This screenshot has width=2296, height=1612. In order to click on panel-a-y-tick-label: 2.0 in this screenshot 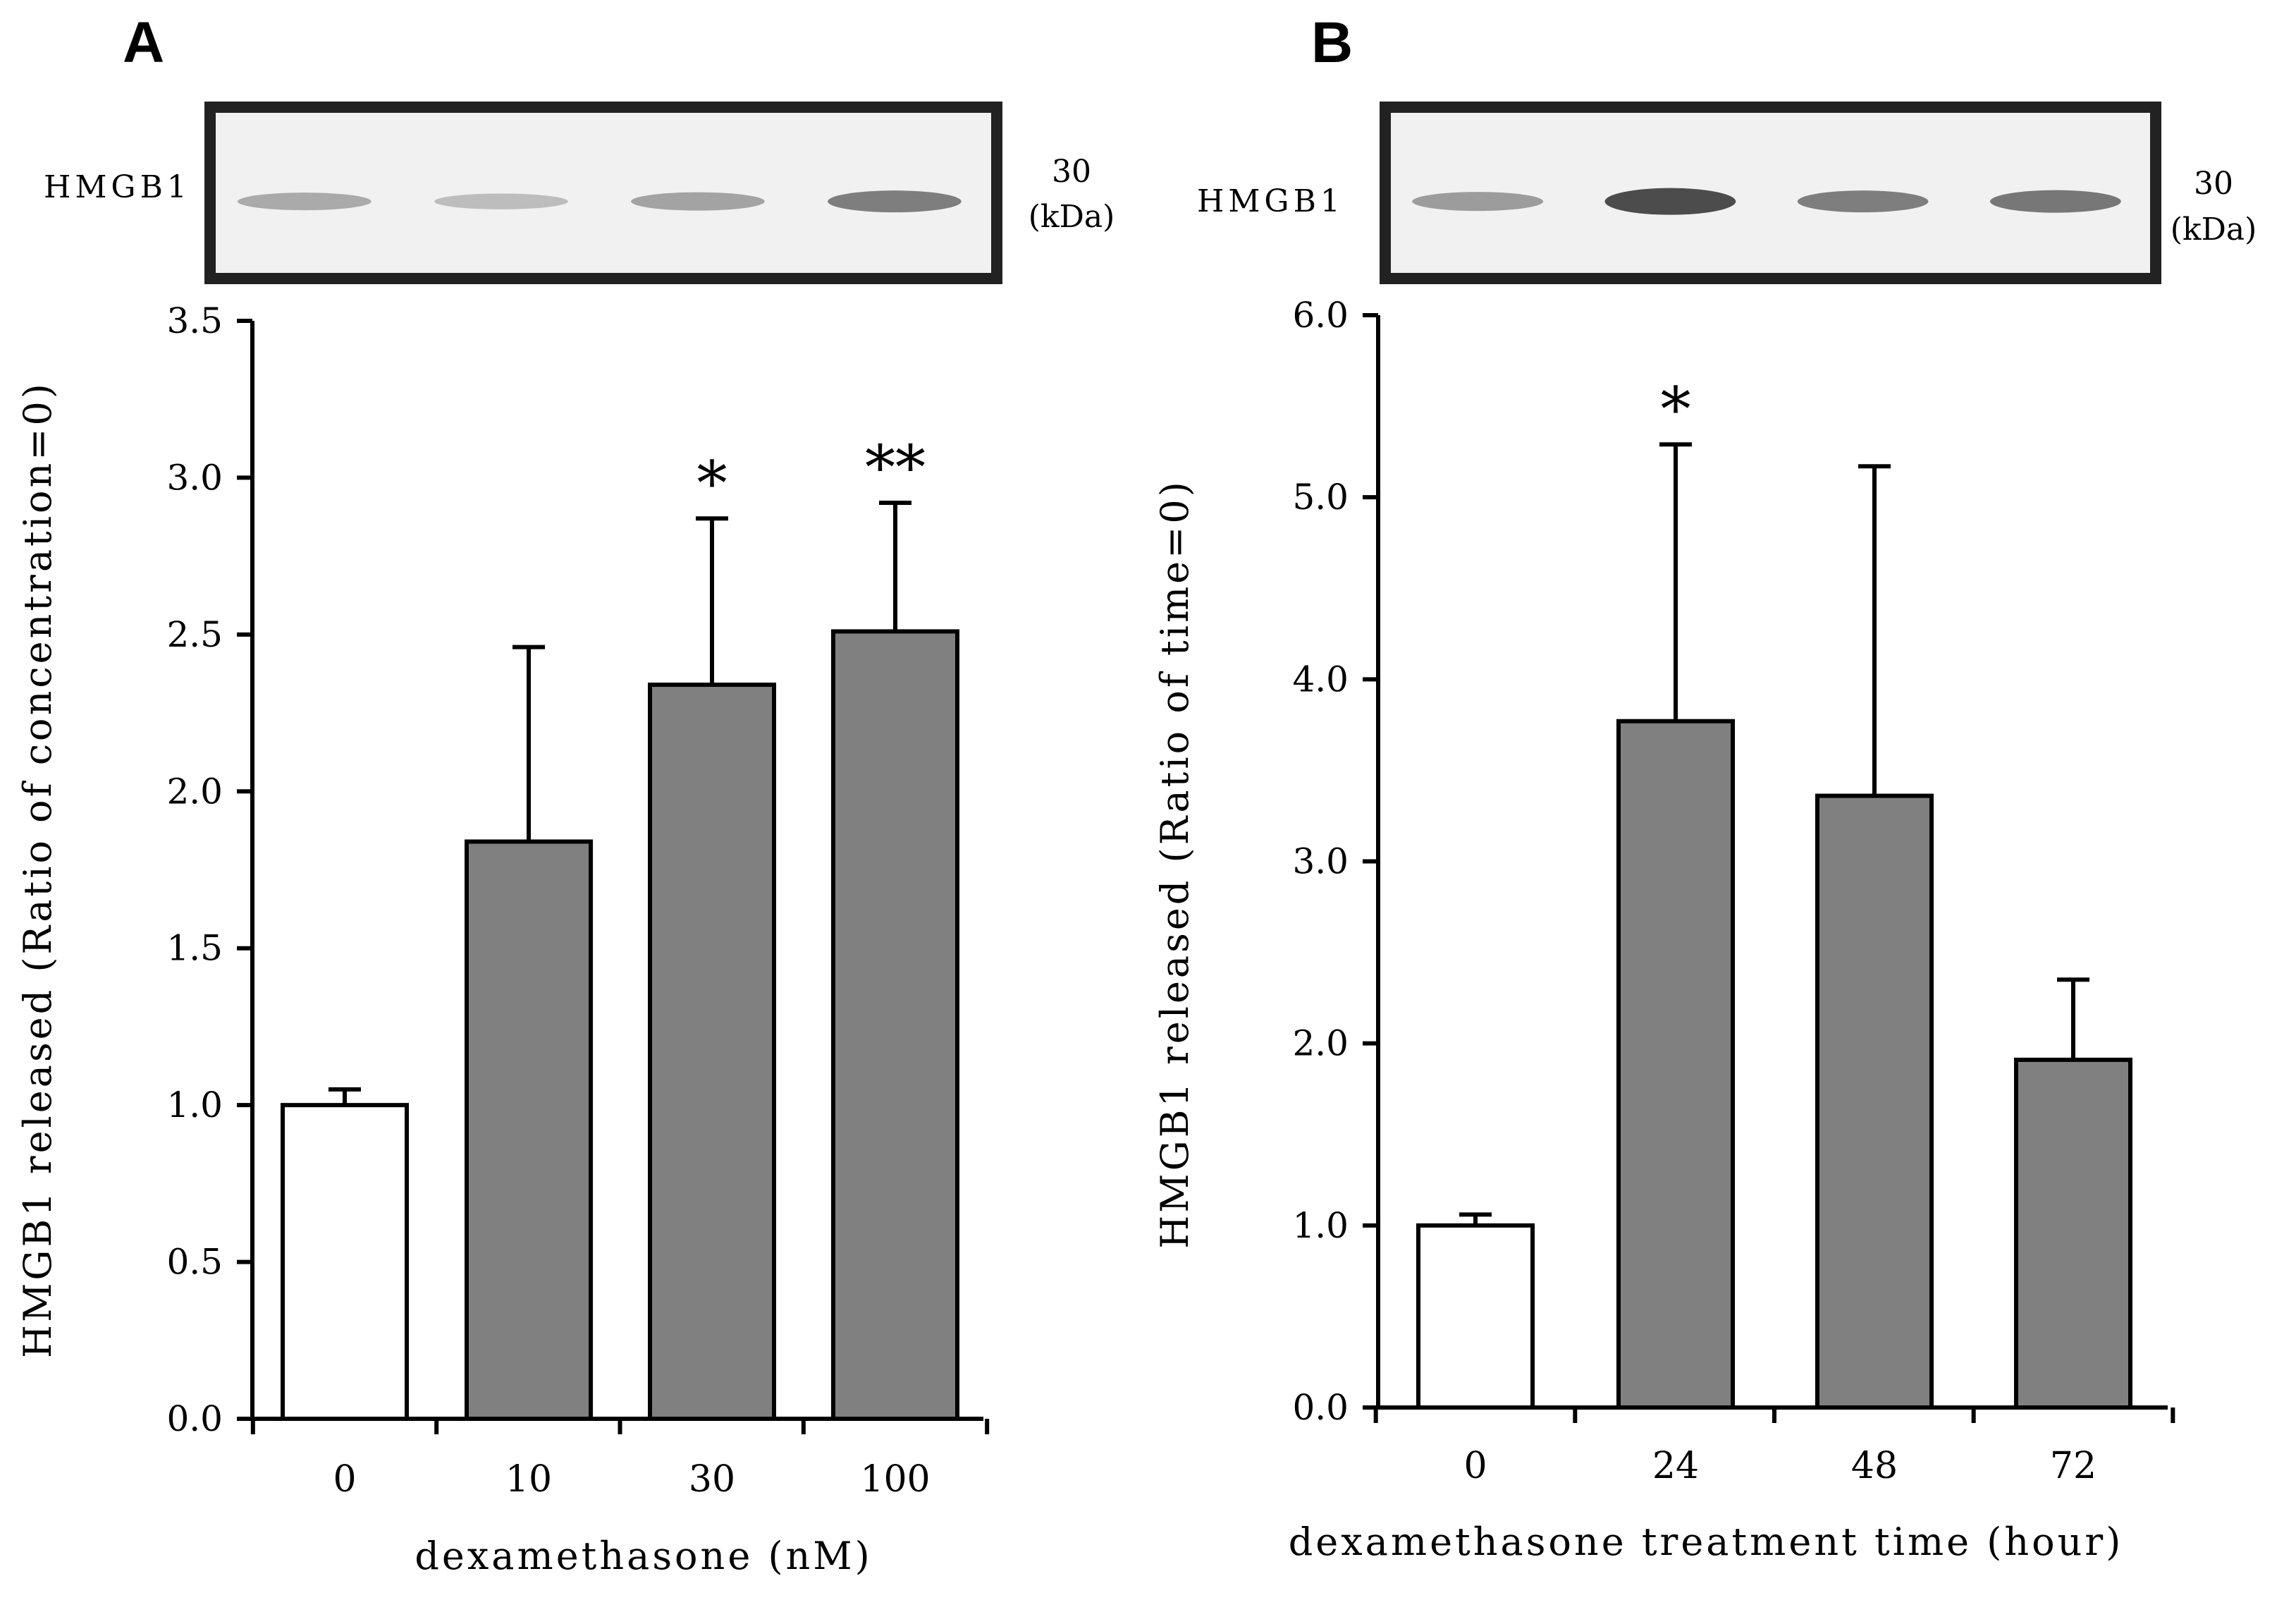, I will do `click(194, 791)`.